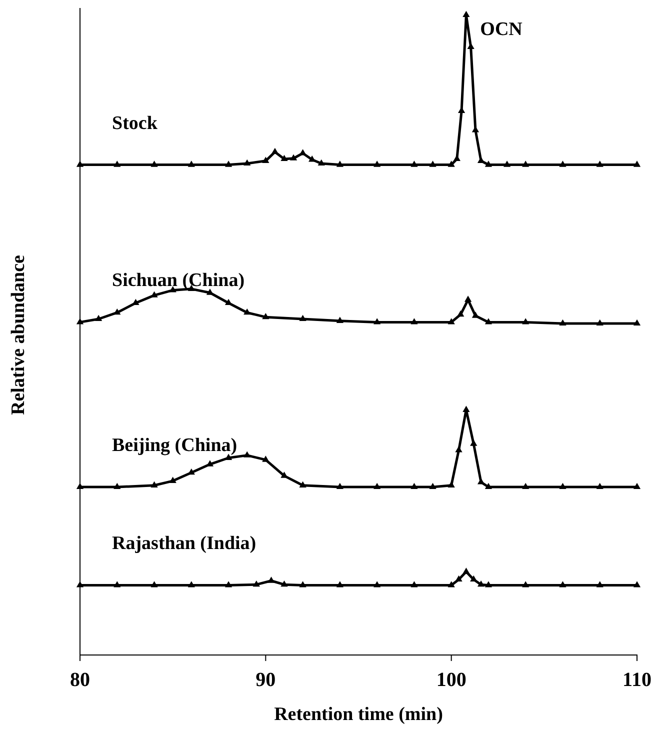 This screenshot has width=654, height=740. What do you see at coordinates (451, 680) in the screenshot?
I see `x-tick-label: 100` at bounding box center [451, 680].